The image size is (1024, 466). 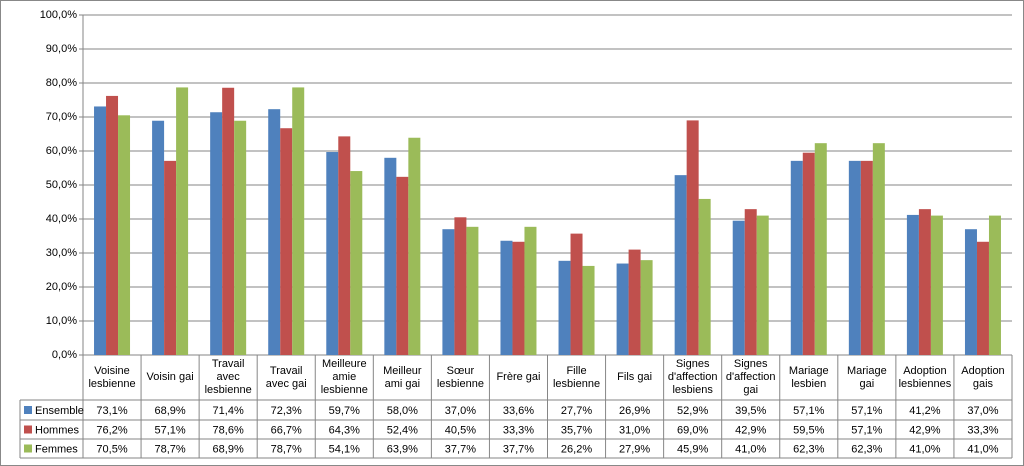 I want to click on legend-label: Ensemble, so click(x=59, y=411).